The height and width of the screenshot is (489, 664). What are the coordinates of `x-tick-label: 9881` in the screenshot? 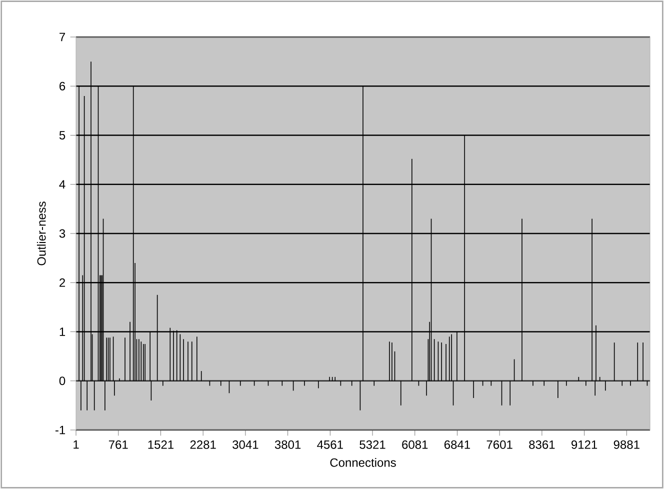 It's located at (627, 444).